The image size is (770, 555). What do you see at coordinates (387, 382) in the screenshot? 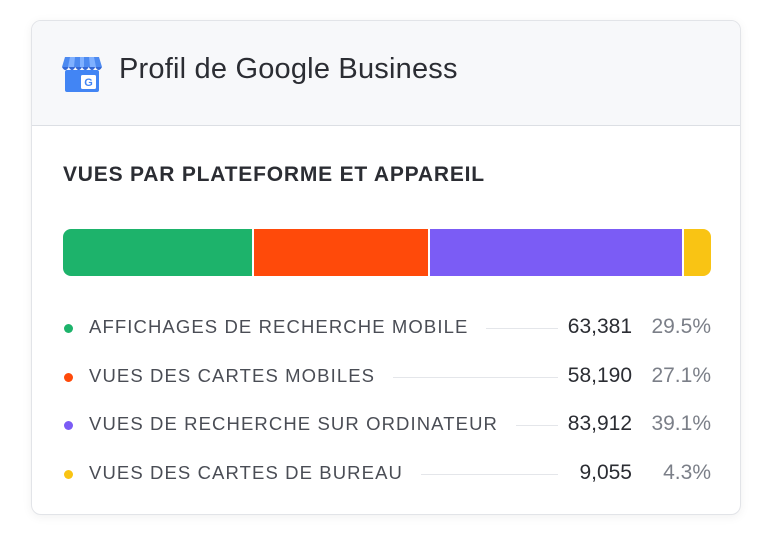
I see `legend-row: VUES DES CARTES MOBILES 58,190 27.1%` at bounding box center [387, 382].